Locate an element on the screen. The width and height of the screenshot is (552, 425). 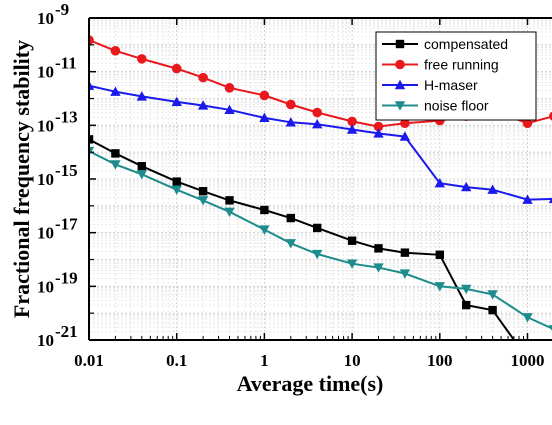
legend-entry-noise-floor: noise floor is located at coordinates (435, 106).